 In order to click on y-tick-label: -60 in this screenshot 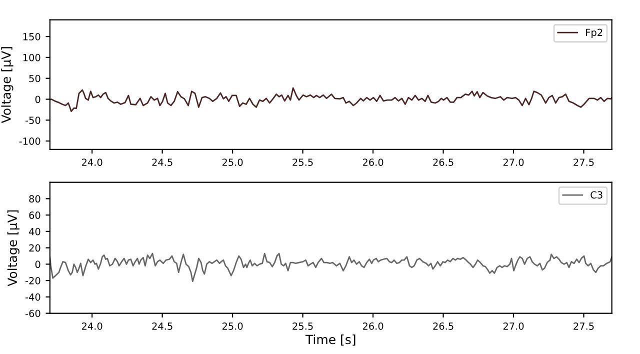, I will do `click(32, 314)`.